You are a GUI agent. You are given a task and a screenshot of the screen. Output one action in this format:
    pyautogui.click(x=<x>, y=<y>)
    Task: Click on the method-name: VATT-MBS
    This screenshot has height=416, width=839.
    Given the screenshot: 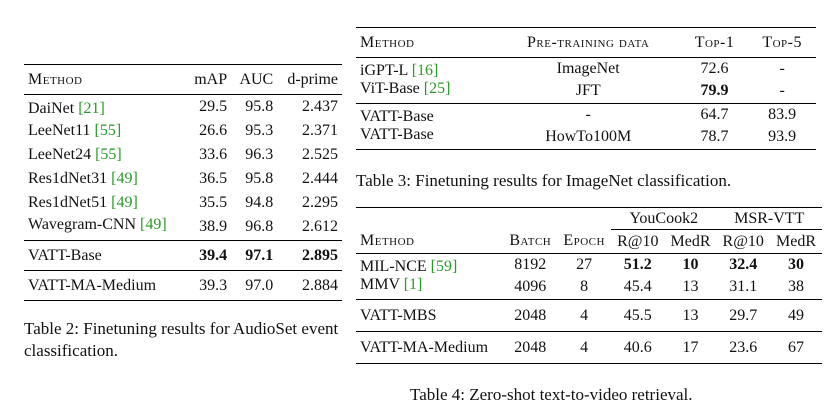 What is the action you would take?
    pyautogui.click(x=430, y=315)
    